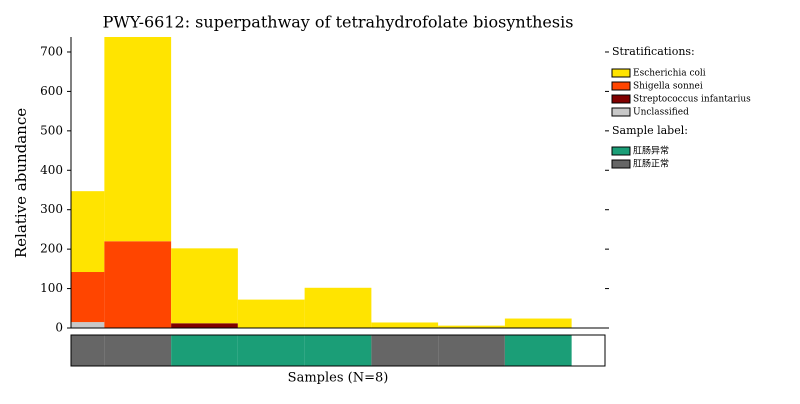 This screenshot has width=800, height=404. What do you see at coordinates (51, 51) in the screenshot?
I see `y-tick-label: 700` at bounding box center [51, 51].